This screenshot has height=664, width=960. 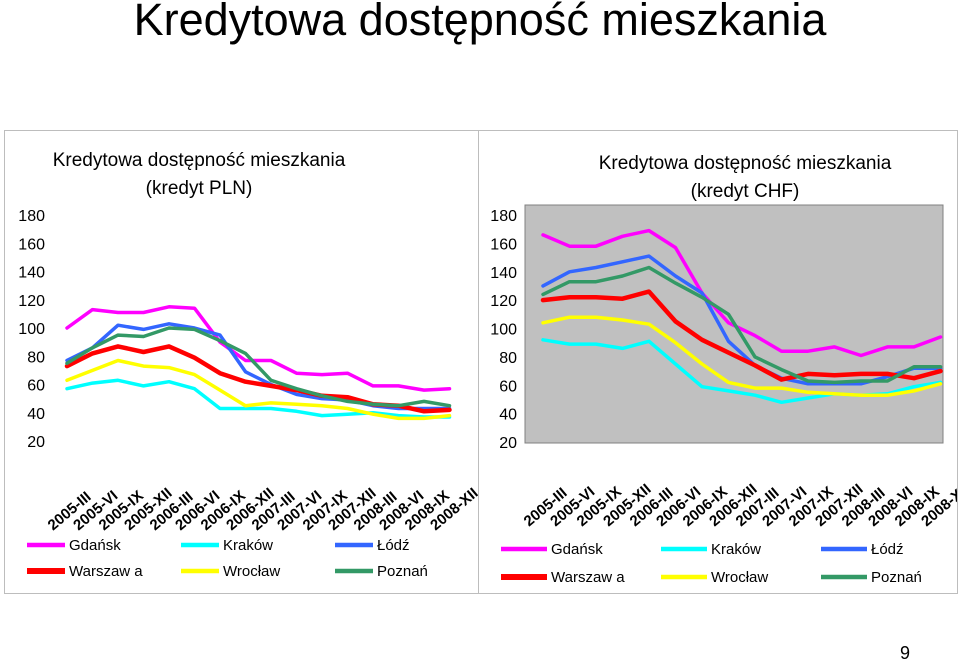 I want to click on series-line-warszawa, so click(x=741, y=335).